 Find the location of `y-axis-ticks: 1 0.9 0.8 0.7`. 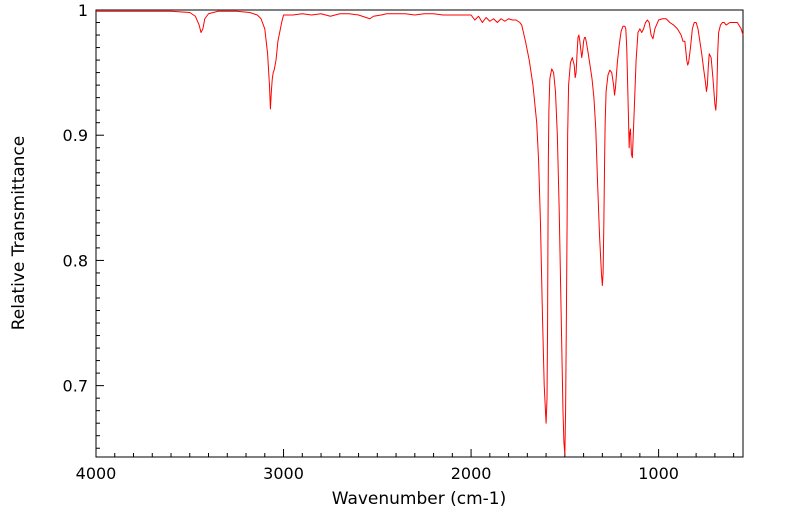

y-axis-ticks: 1 0.9 0.8 0.7 is located at coordinates (83, 198).